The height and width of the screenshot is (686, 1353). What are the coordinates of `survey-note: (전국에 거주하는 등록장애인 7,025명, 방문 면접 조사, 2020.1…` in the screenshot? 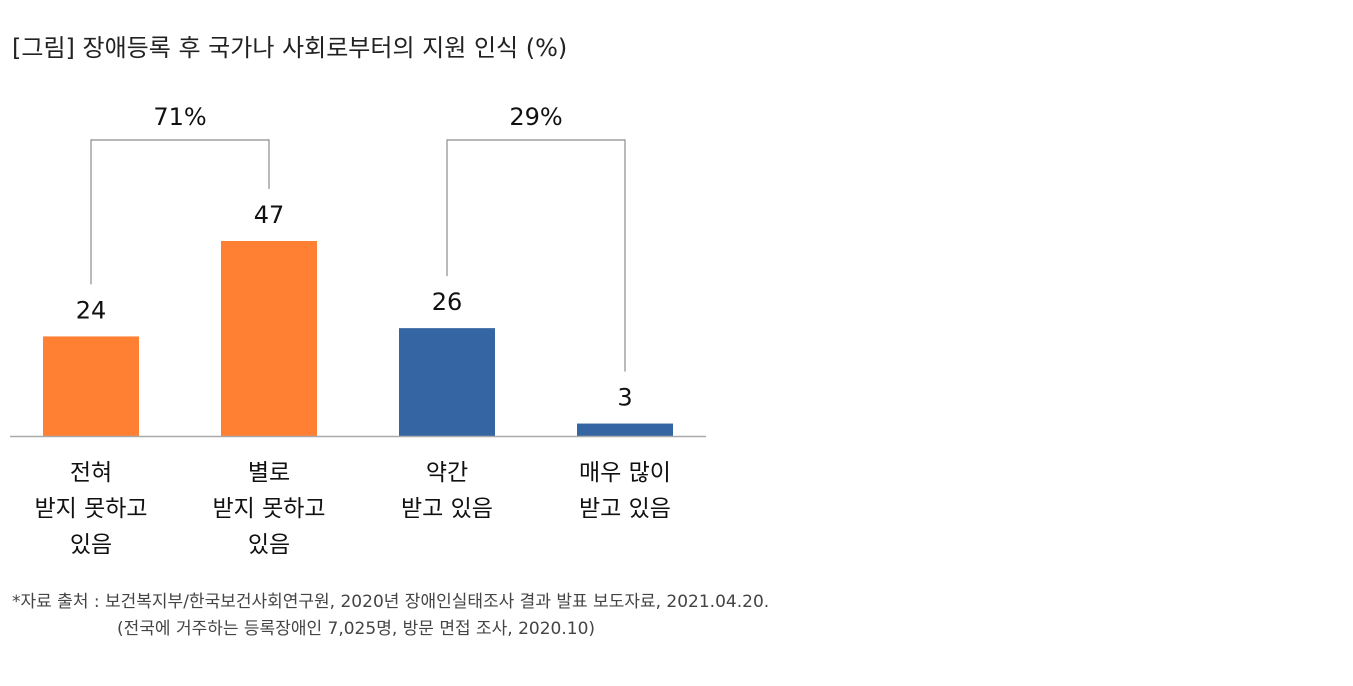 It's located at (356, 629).